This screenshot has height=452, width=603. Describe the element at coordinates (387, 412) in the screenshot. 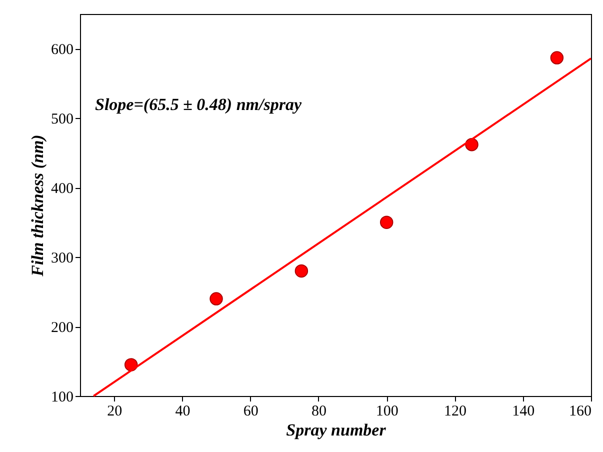

I see `x-tick-label: 100` at that location.